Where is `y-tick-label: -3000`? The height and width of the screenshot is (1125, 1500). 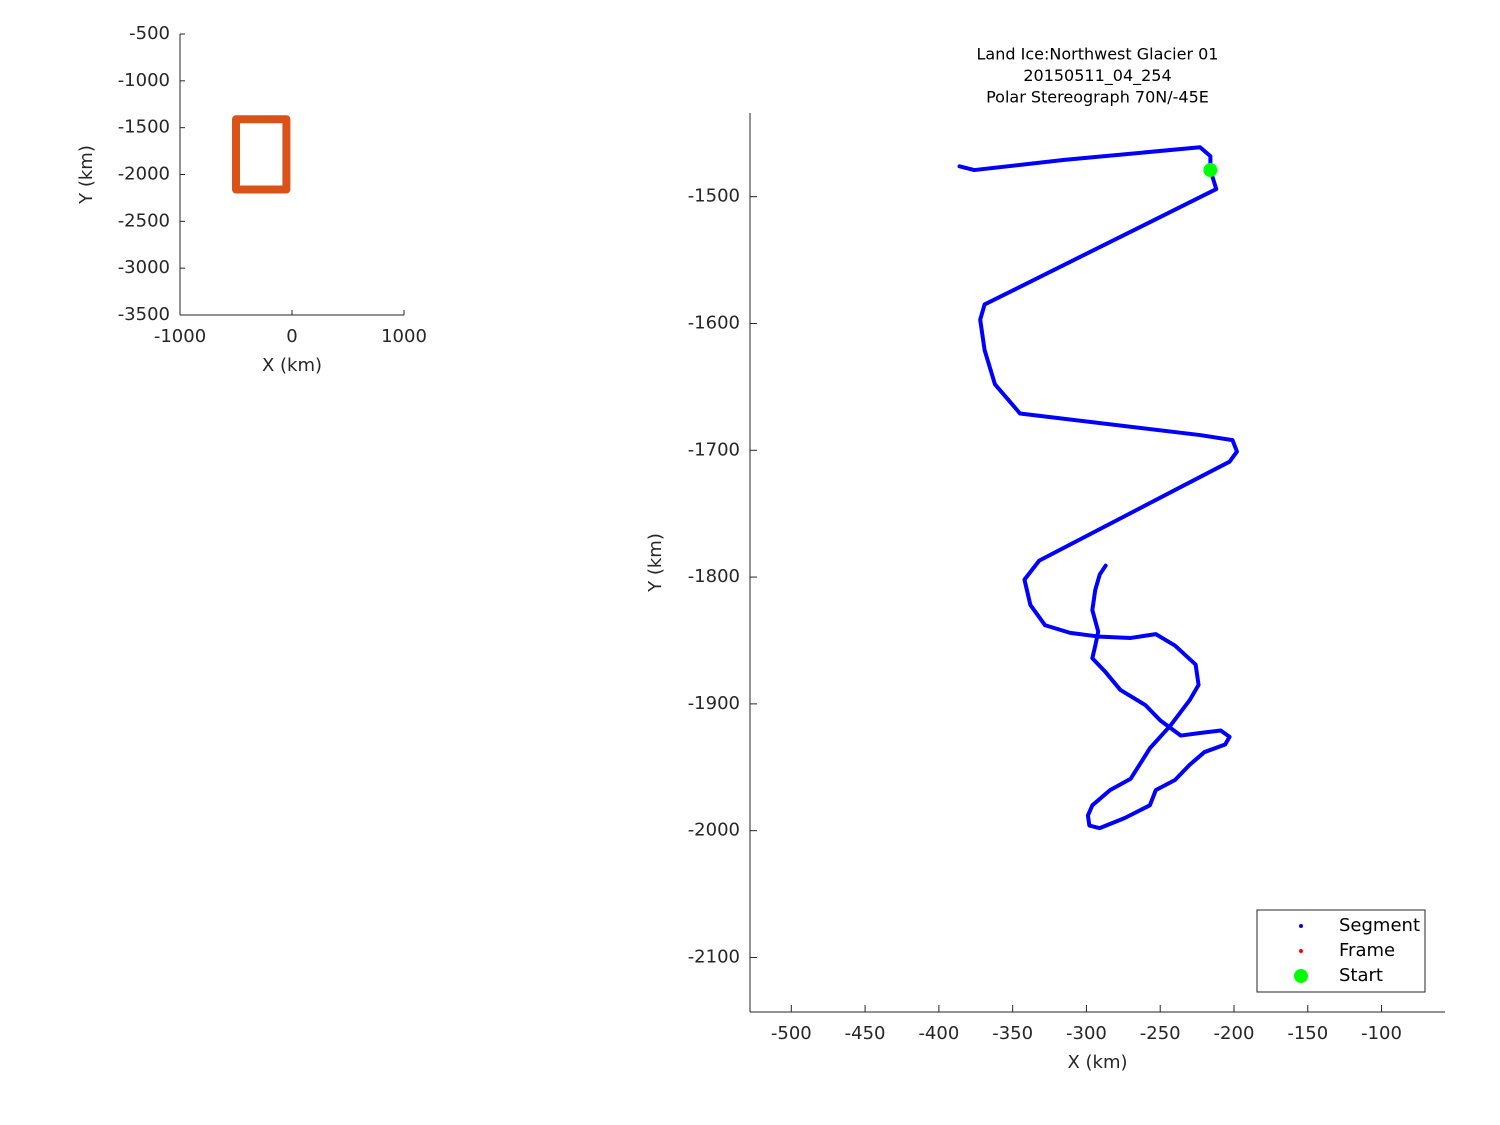
y-tick-label: -3000 is located at coordinates (144, 267).